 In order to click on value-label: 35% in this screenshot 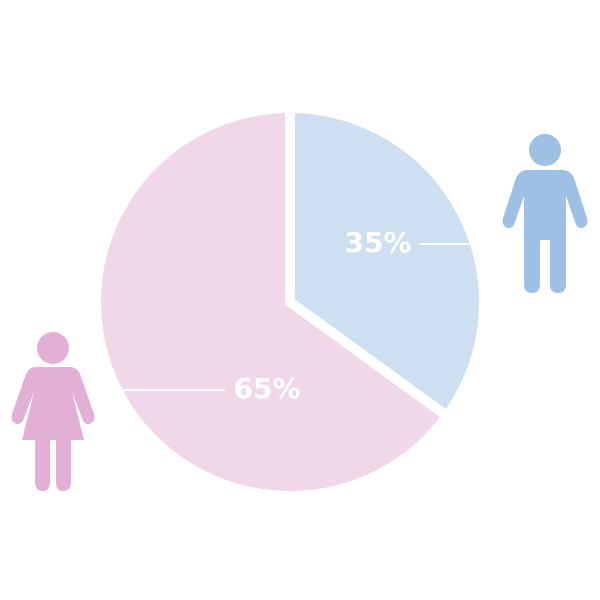, I will do `click(377, 242)`.